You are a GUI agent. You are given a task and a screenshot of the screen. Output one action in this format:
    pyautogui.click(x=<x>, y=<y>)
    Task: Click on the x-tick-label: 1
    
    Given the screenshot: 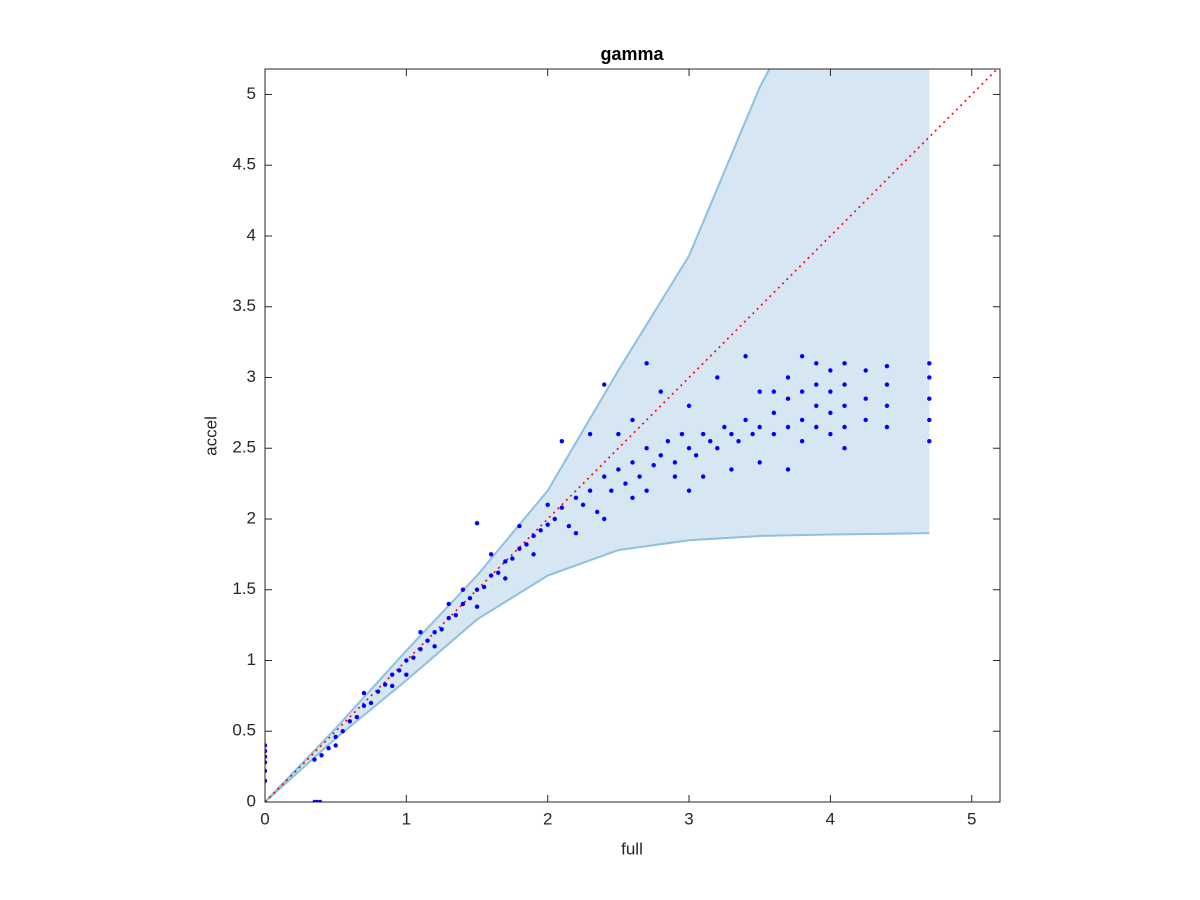 What is the action you would take?
    pyautogui.click(x=406, y=818)
    